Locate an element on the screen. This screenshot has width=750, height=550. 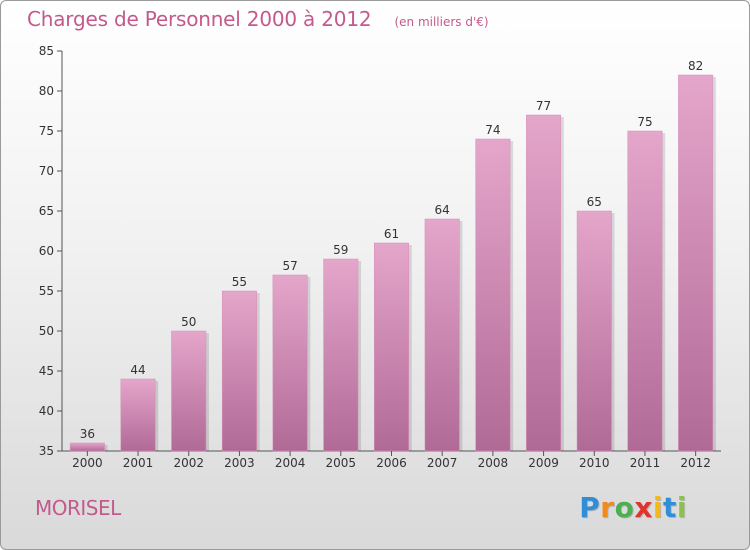
bar-value-label: 77 is located at coordinates (543, 106).